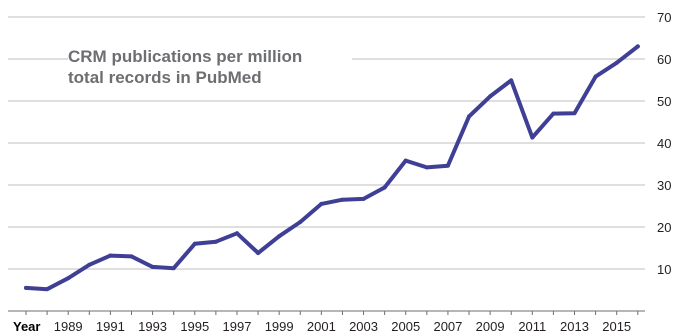 The height and width of the screenshot is (333, 678). I want to click on x-tick-label: 1999, so click(279, 326).